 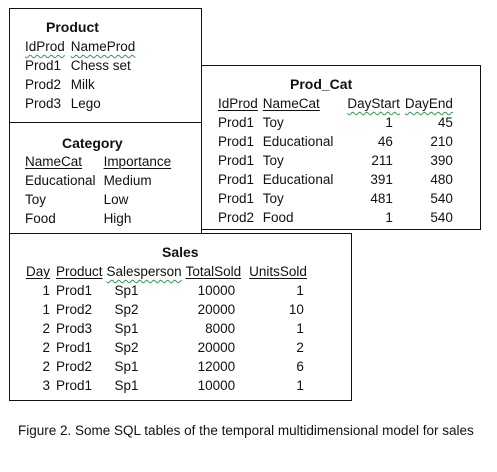 I want to click on table-cell: Milk, so click(x=82, y=84).